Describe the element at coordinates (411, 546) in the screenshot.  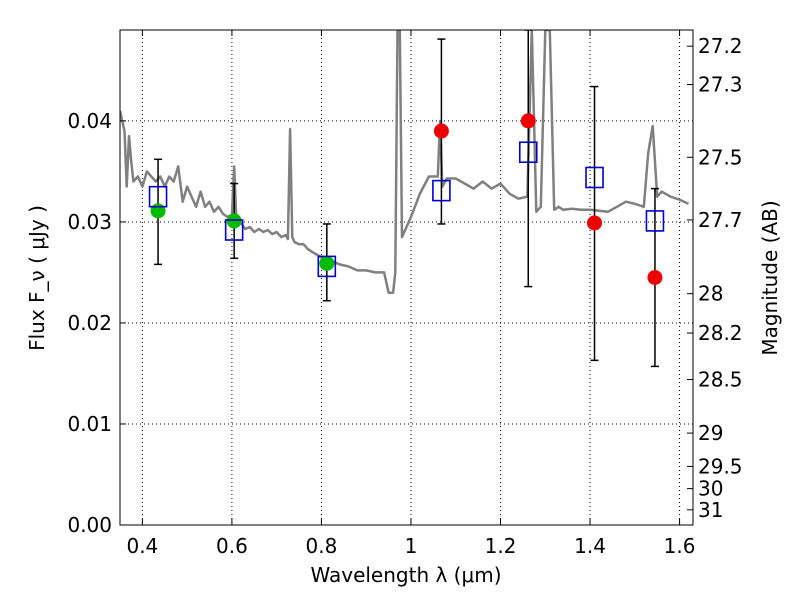
I see `x-tick-label: 1` at that location.